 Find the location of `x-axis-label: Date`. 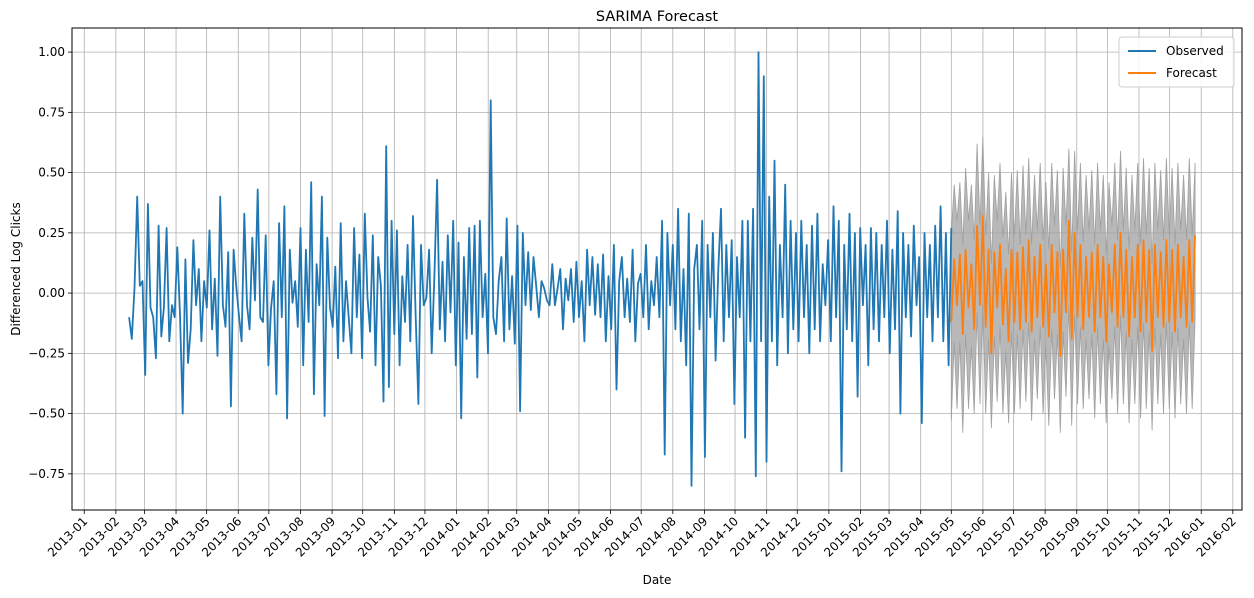

x-axis-label: Date is located at coordinates (657, 580).